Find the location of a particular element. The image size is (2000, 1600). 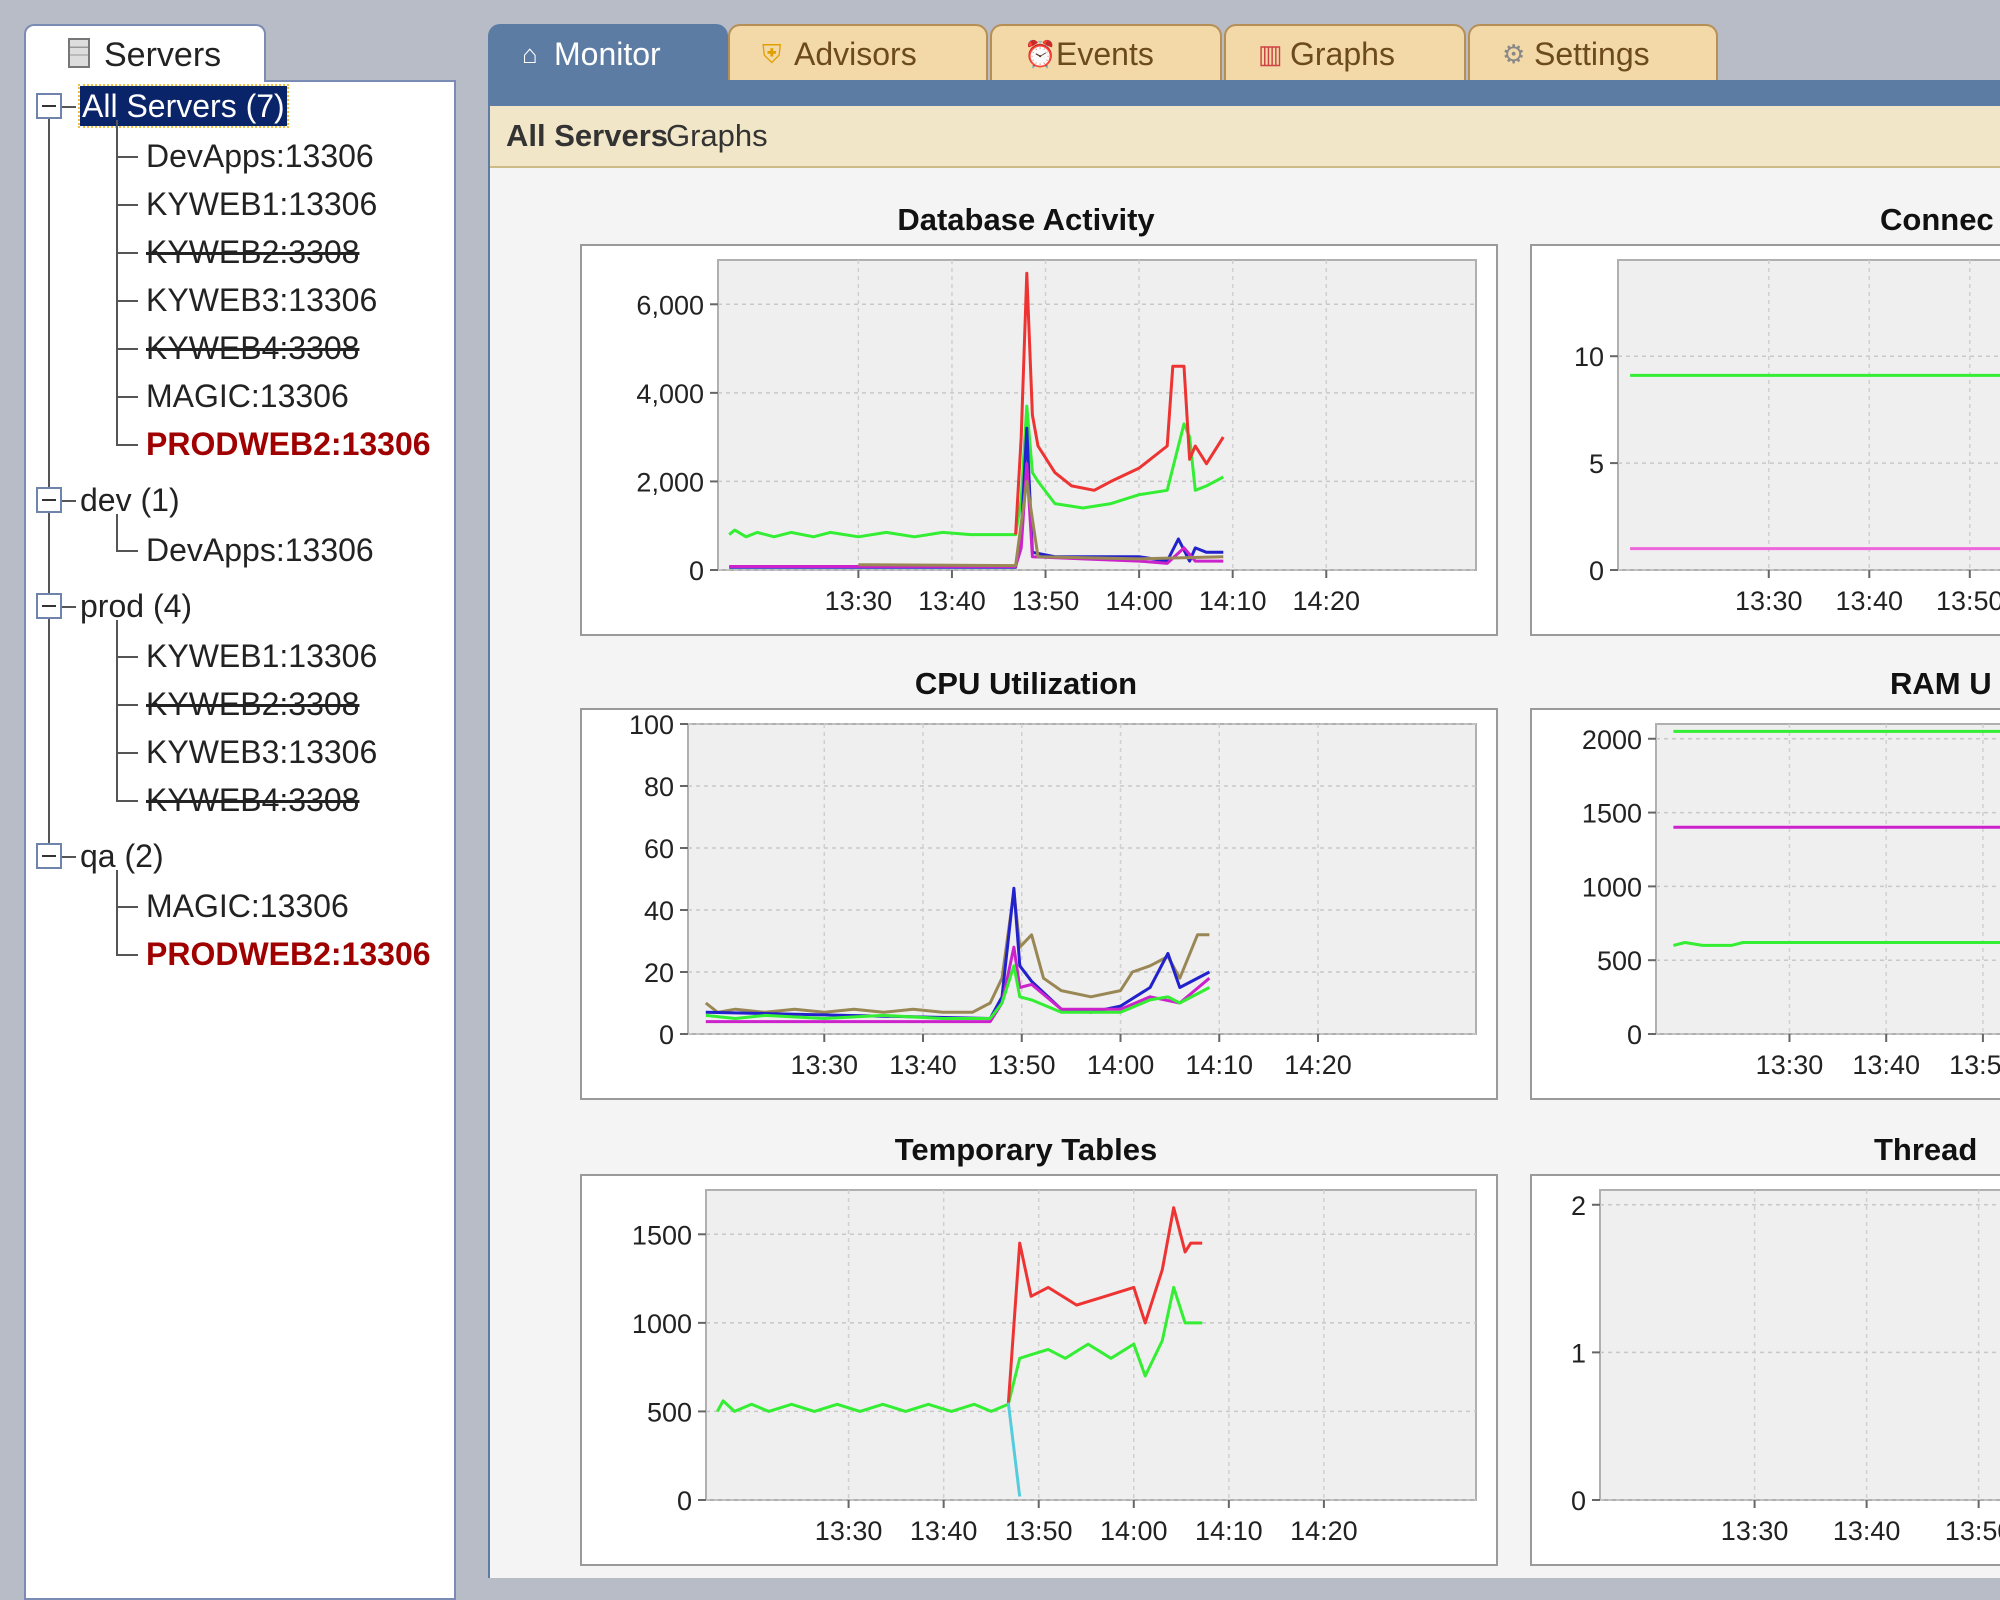

chart-title-connections: Connec is located at coordinates (1937, 219).